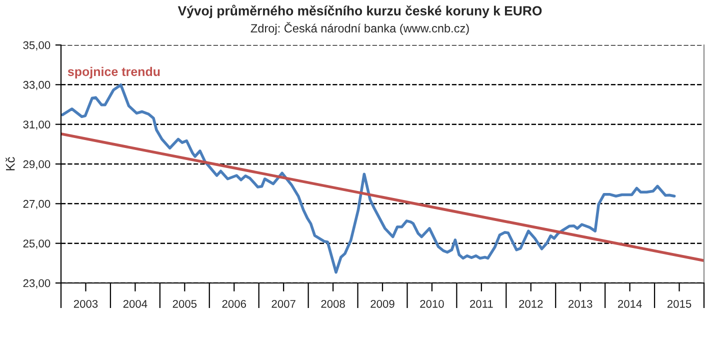 This screenshot has width=720, height=341. Describe the element at coordinates (10, 163) in the screenshot. I see `y-axis-title: Kč` at that location.